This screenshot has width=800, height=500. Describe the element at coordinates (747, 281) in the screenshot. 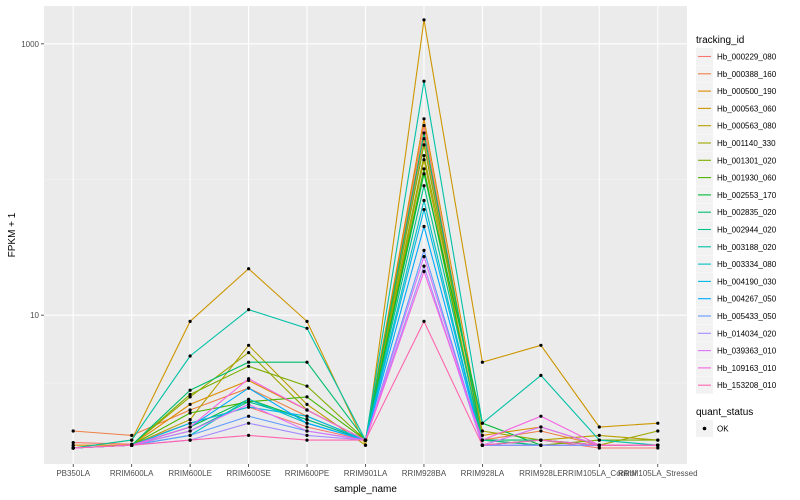

I see `legend-label: Hb_004190_030` at that location.